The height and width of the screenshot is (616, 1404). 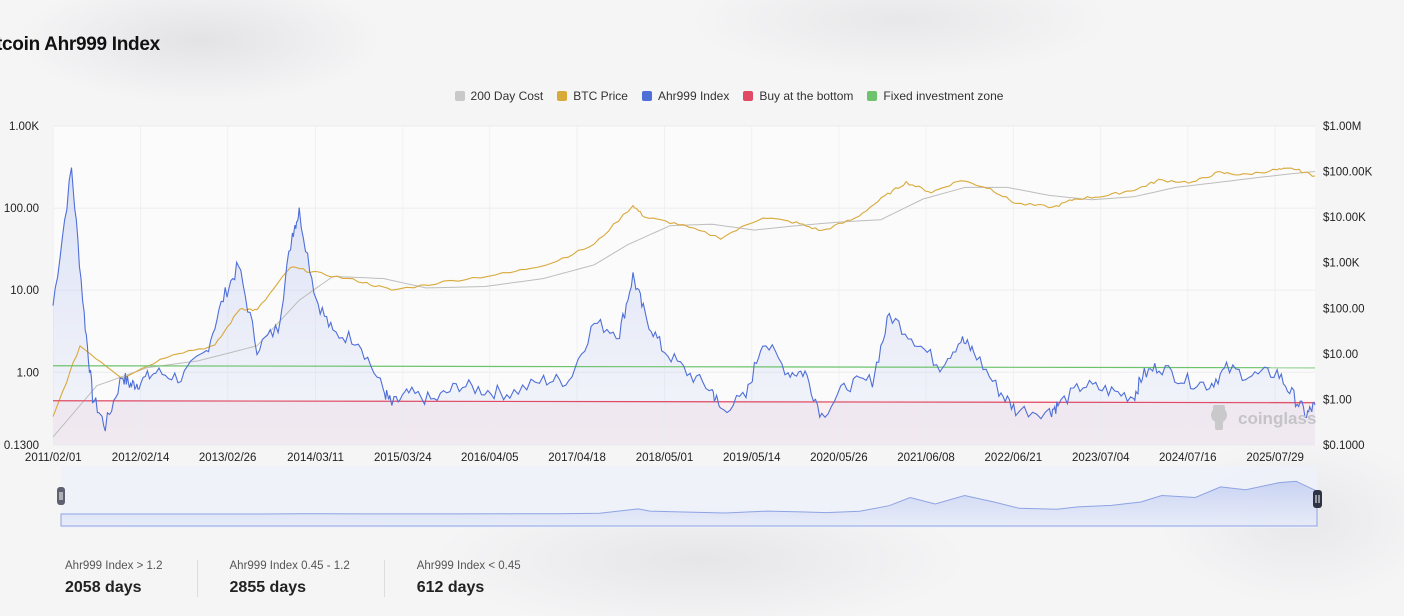 I want to click on legend-label: BTC Price, so click(x=600, y=96).